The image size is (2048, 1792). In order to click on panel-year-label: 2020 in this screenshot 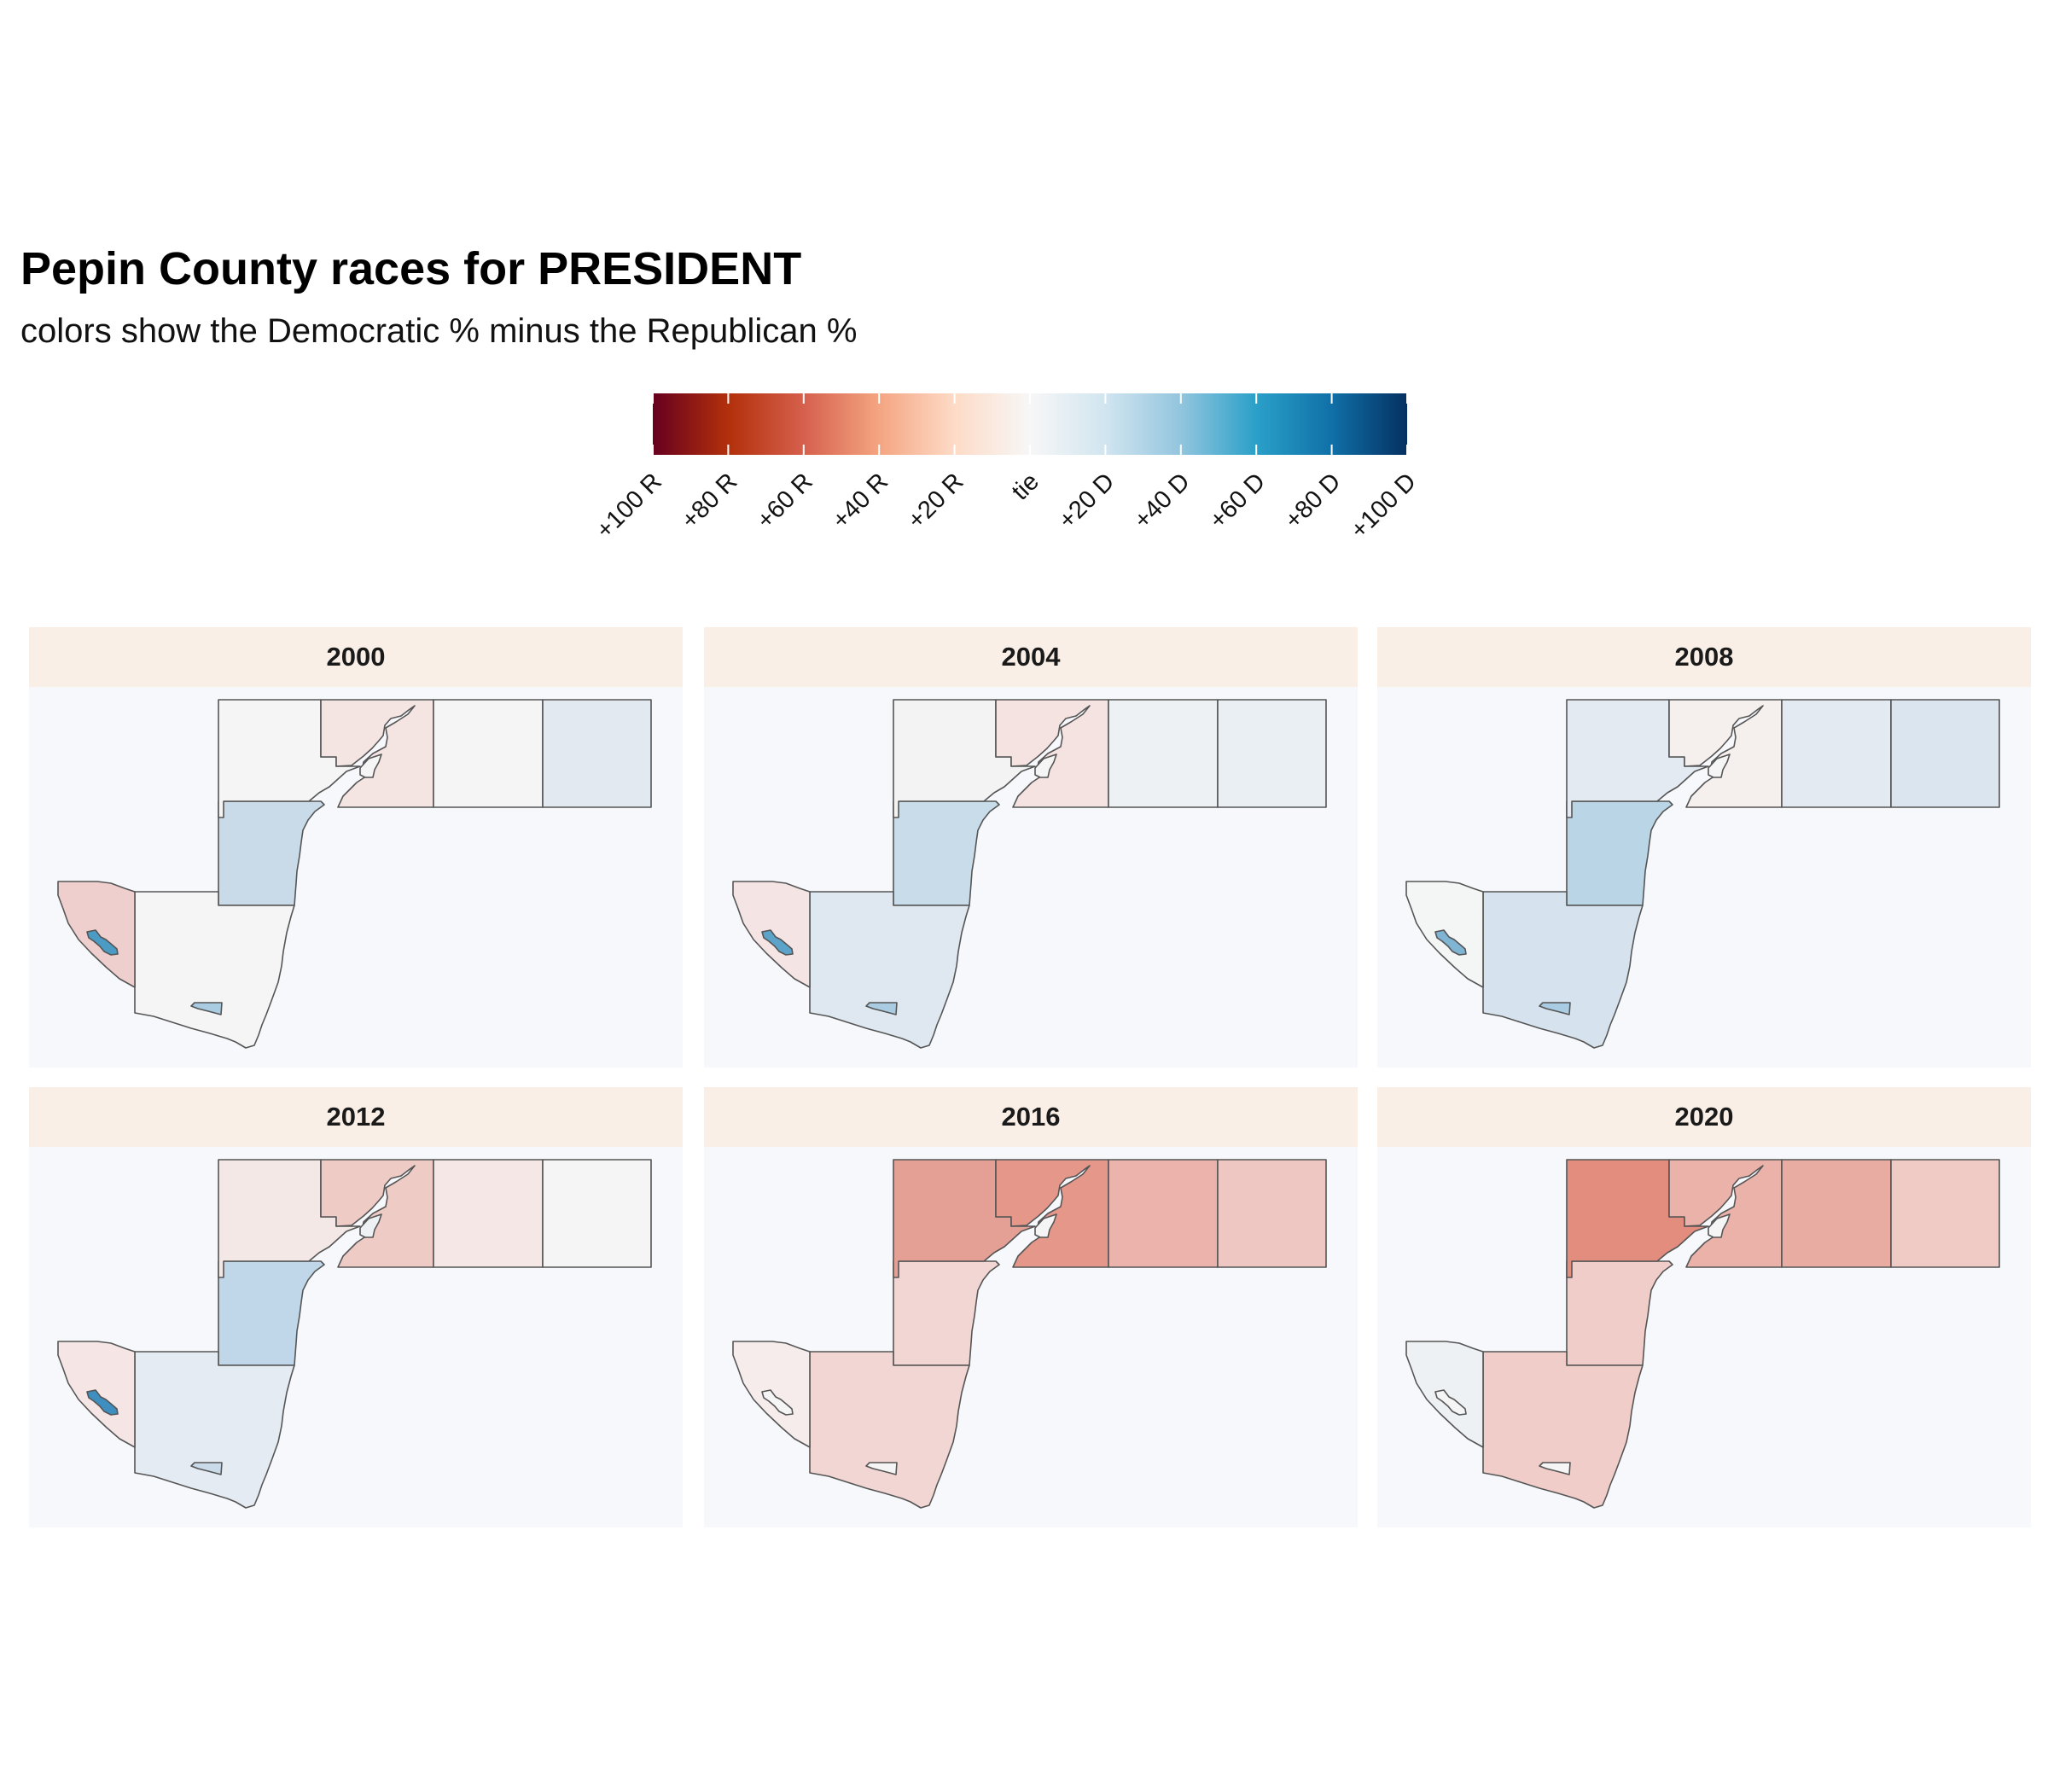, I will do `click(1704, 1117)`.